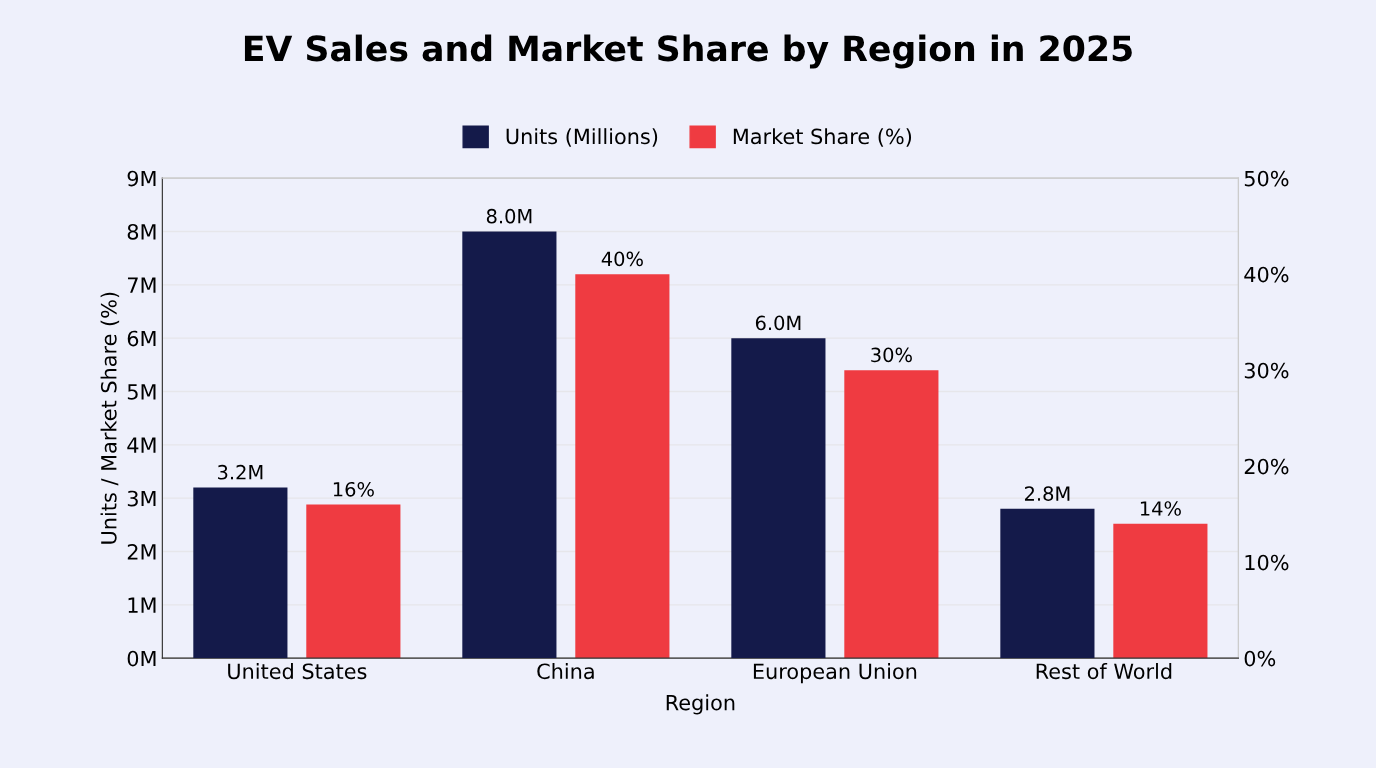  What do you see at coordinates (688, 51) in the screenshot?
I see `chart-title: EV Sales and Market Share by Region in 2025` at bounding box center [688, 51].